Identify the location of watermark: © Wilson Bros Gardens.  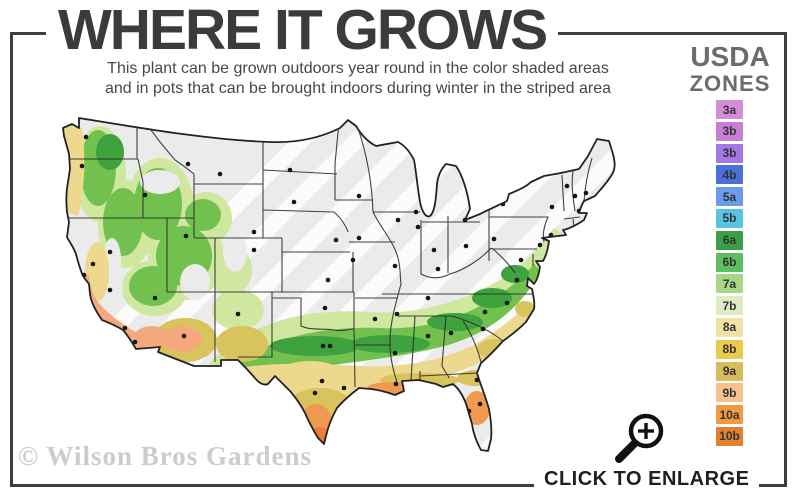
(165, 456).